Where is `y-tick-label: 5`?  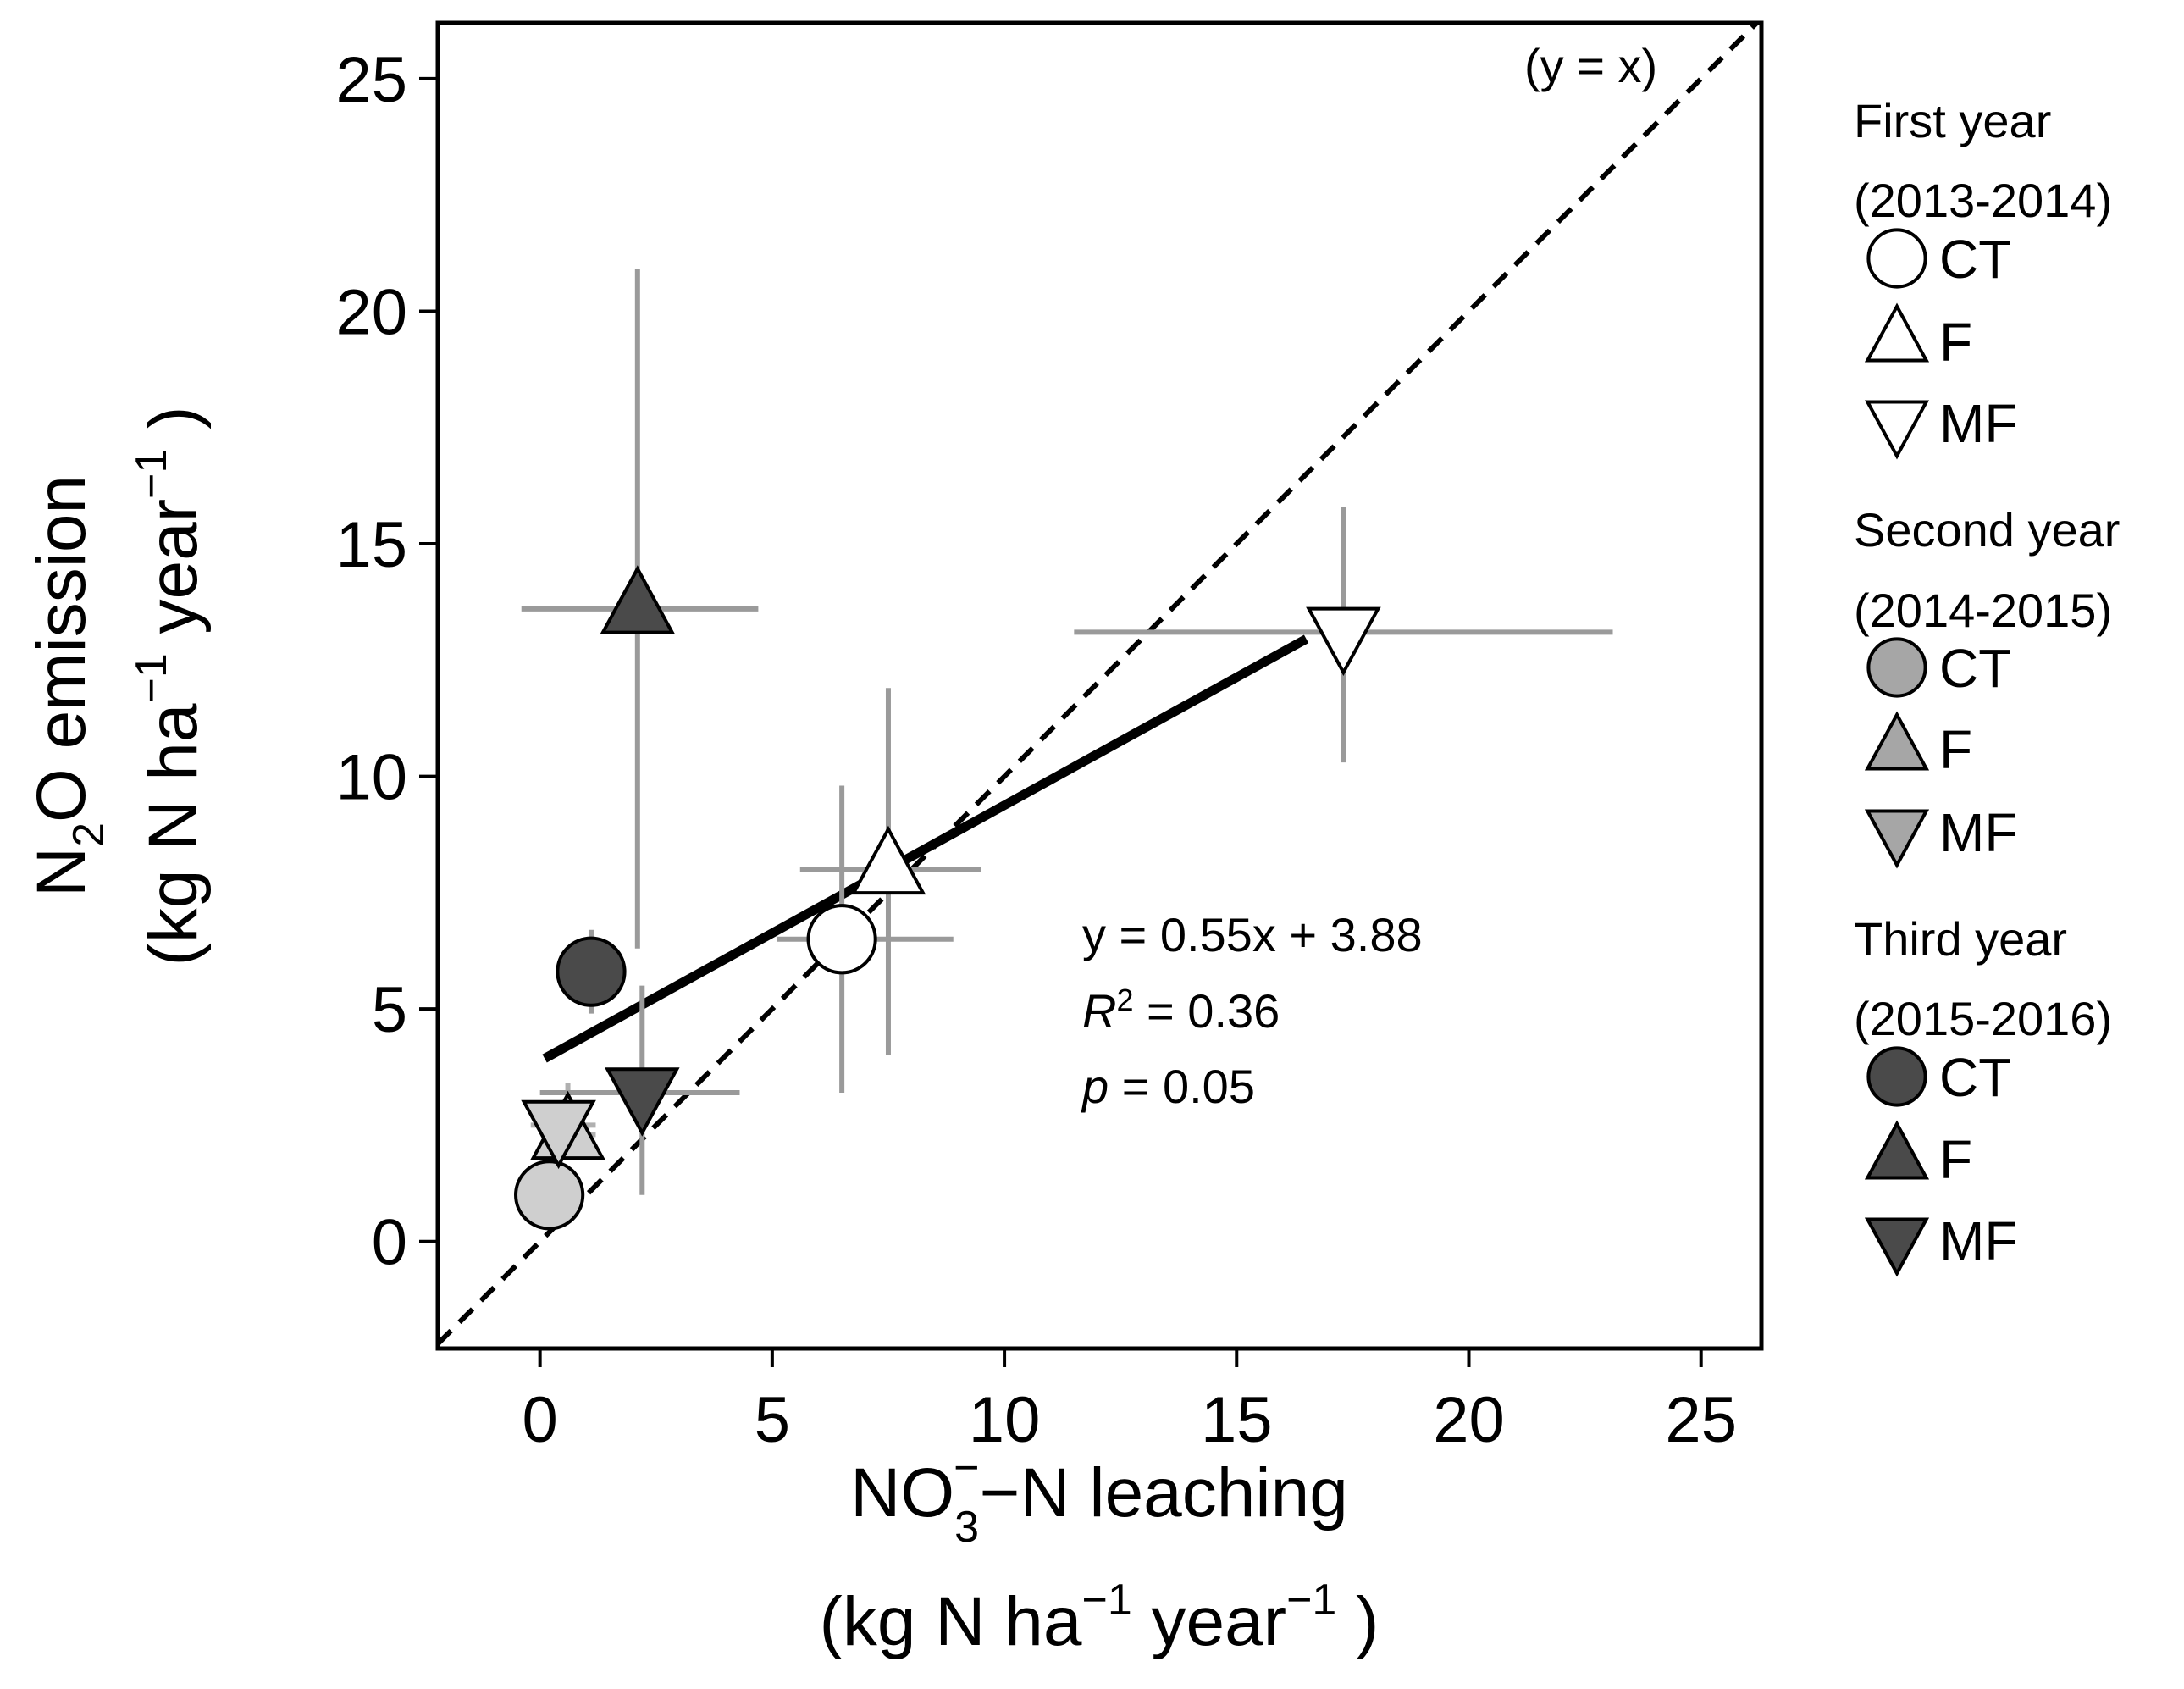 y-tick-label: 5 is located at coordinates (389, 1010).